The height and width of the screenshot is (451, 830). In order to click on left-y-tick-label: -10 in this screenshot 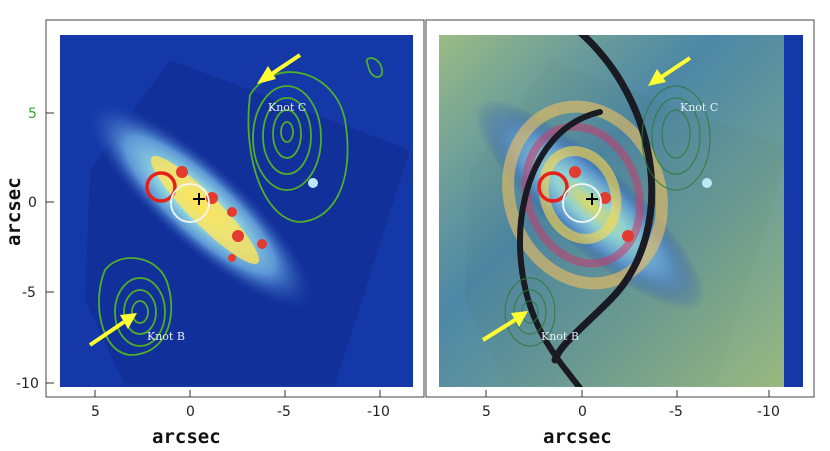, I will do `click(27, 384)`.